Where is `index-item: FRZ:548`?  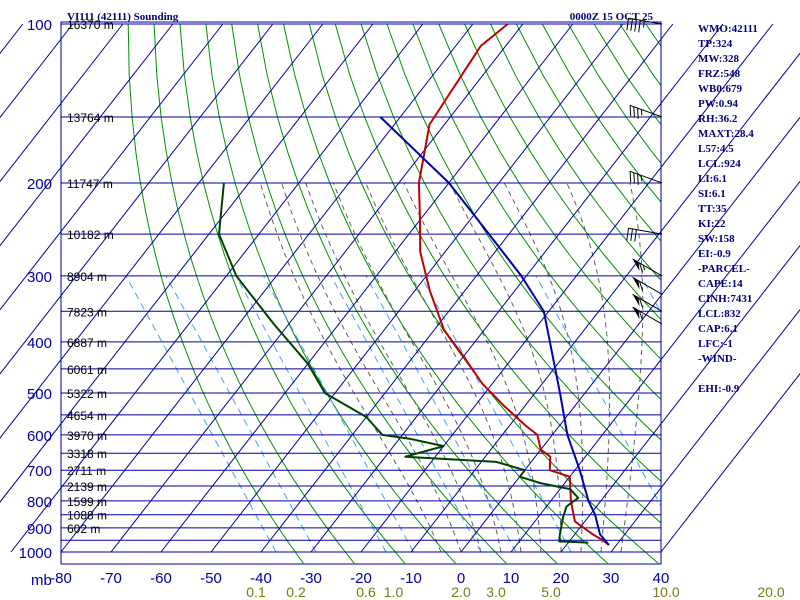
index-item: FRZ:548 is located at coordinates (719, 74).